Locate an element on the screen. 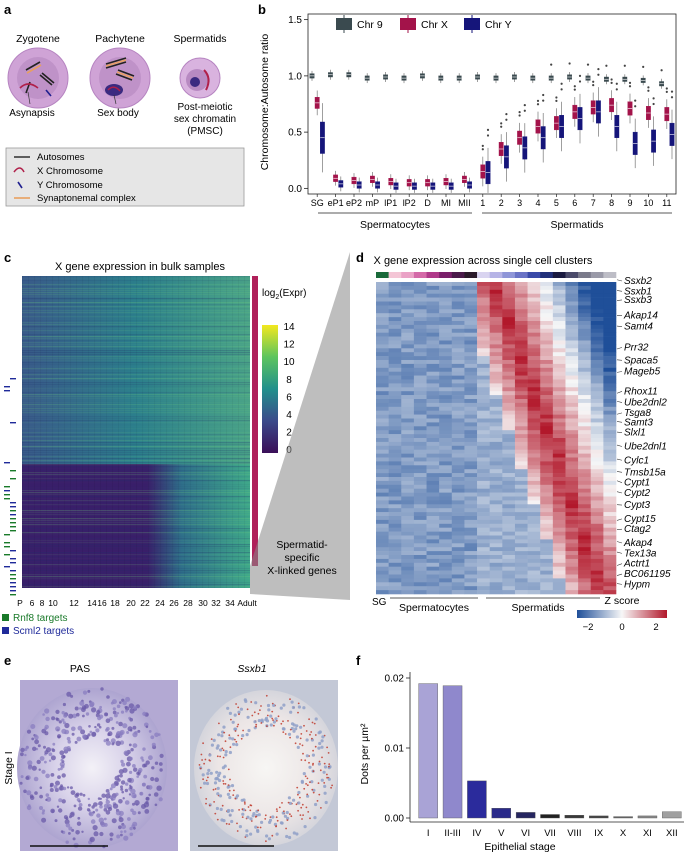  box-xtick: lP1 is located at coordinates (390, 203).